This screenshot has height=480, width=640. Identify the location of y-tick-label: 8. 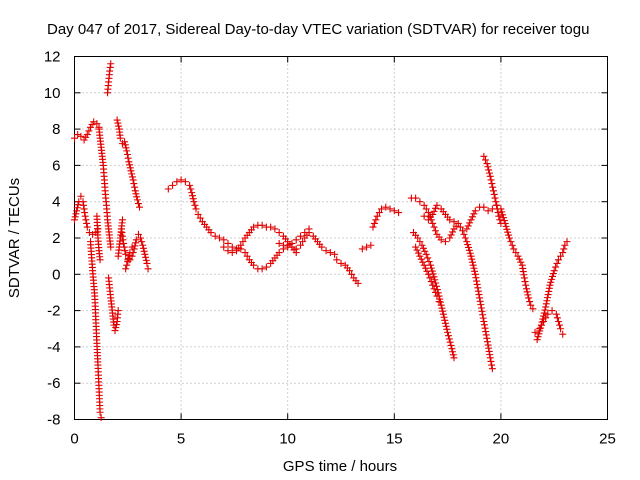
(56, 129).